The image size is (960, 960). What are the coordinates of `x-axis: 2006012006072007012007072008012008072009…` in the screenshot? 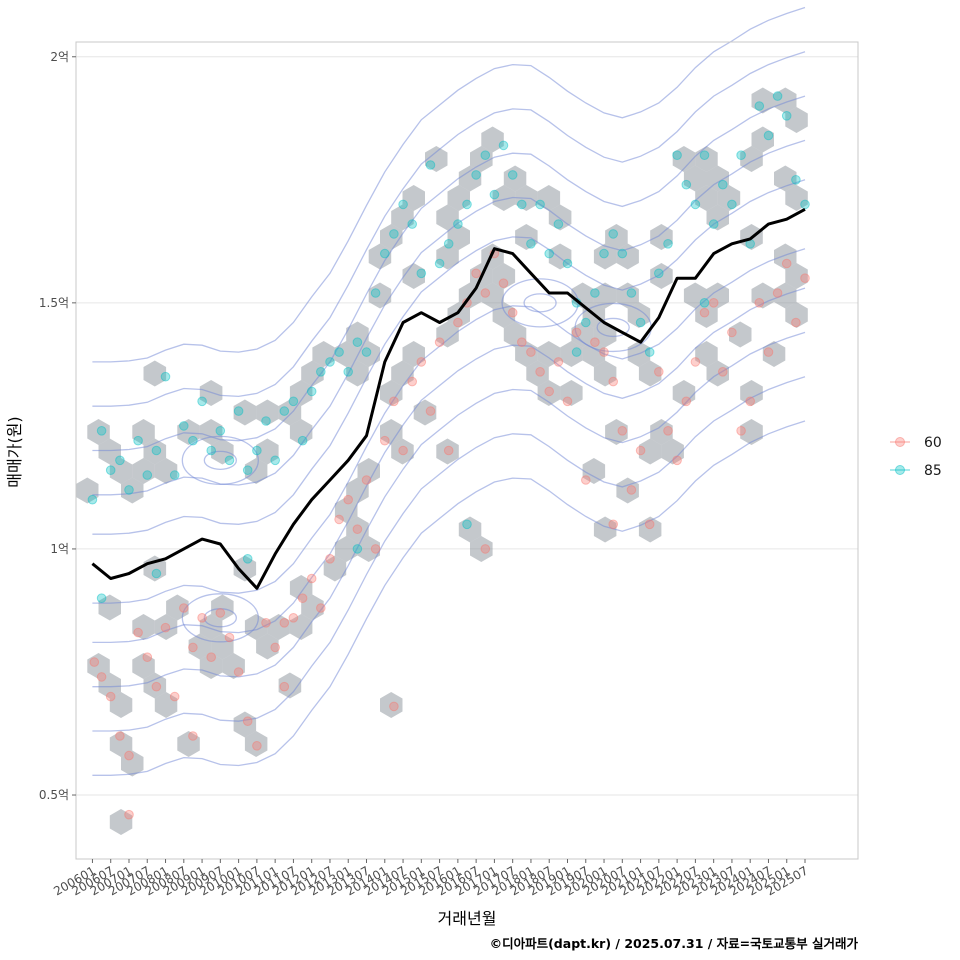 It's located at (431, 879).